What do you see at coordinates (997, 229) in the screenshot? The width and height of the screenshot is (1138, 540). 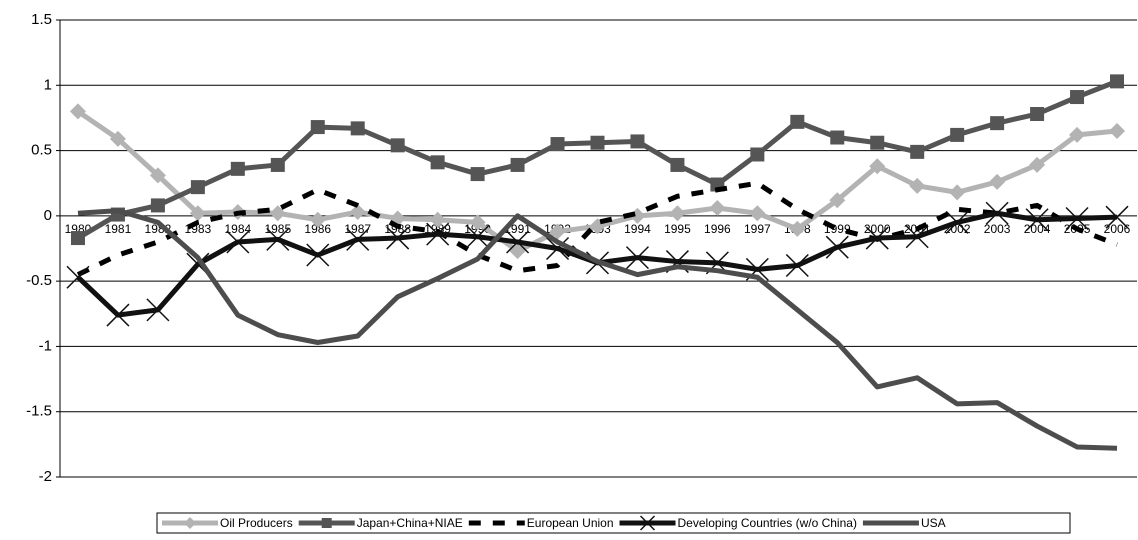 I see `x-tick-label: 2003` at bounding box center [997, 229].